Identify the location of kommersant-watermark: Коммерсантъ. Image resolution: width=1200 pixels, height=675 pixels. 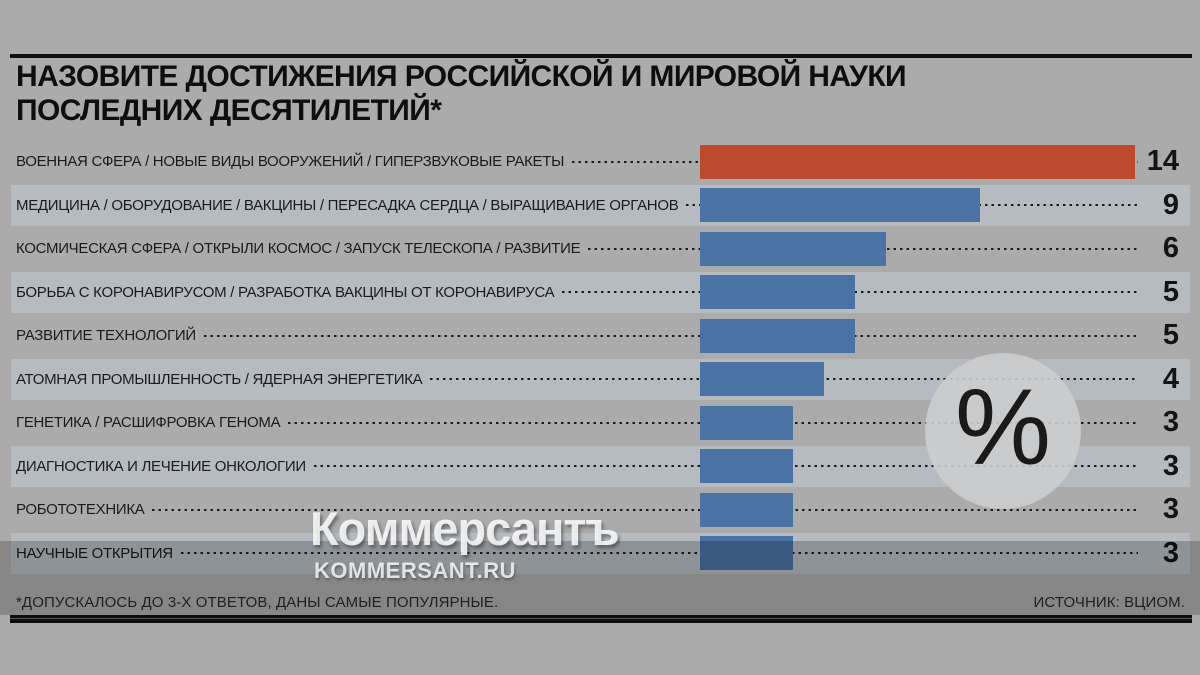
(465, 528).